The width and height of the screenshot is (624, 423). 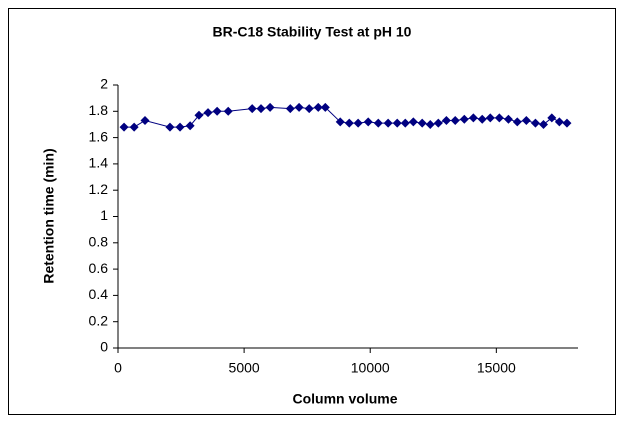 What do you see at coordinates (370, 368) in the screenshot?
I see `x-tick-label: 10000` at bounding box center [370, 368].